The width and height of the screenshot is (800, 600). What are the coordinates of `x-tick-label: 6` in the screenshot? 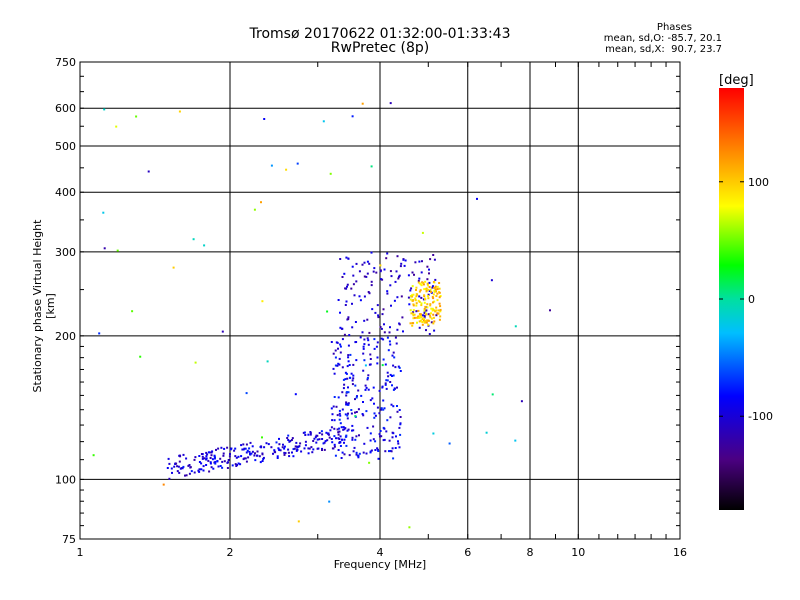 It's located at (467, 552).